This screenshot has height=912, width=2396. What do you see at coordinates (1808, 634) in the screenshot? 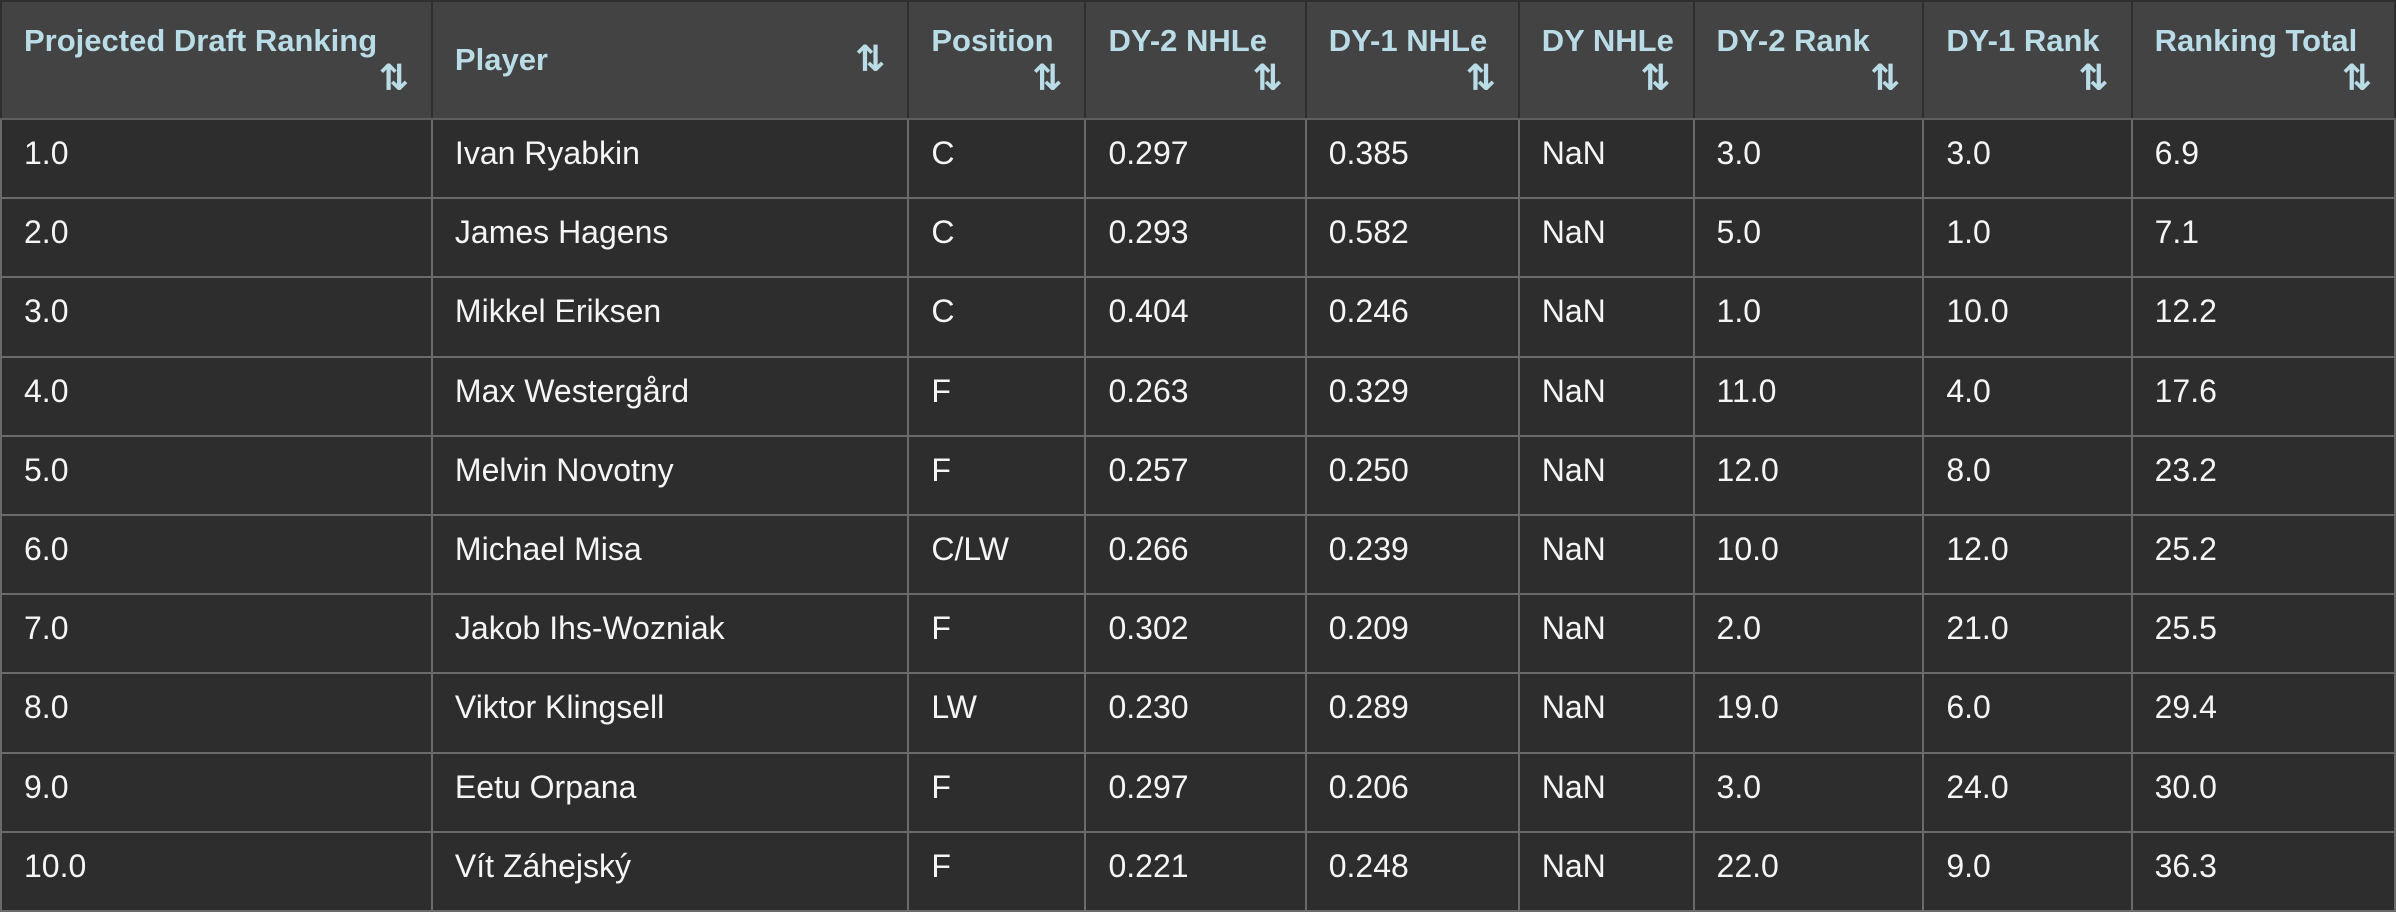
I see `cell-dy-2-rank: 2.0` at bounding box center [1808, 634].